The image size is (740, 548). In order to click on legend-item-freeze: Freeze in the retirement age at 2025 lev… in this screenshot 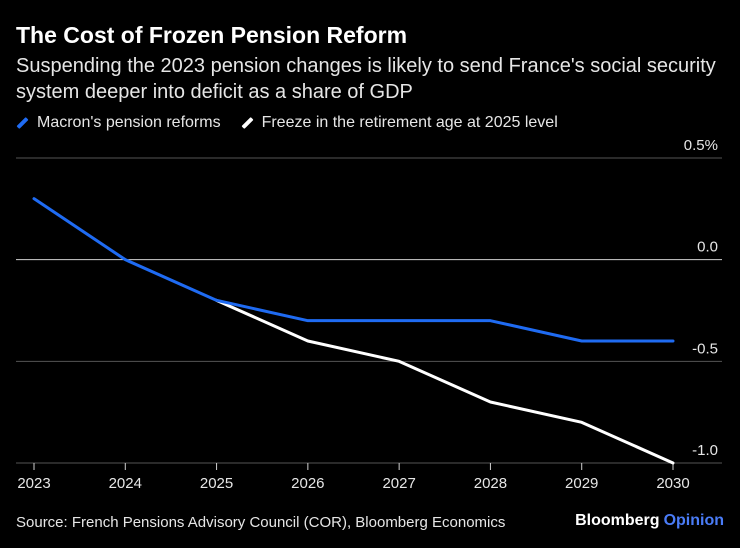, I will do `click(399, 123)`.